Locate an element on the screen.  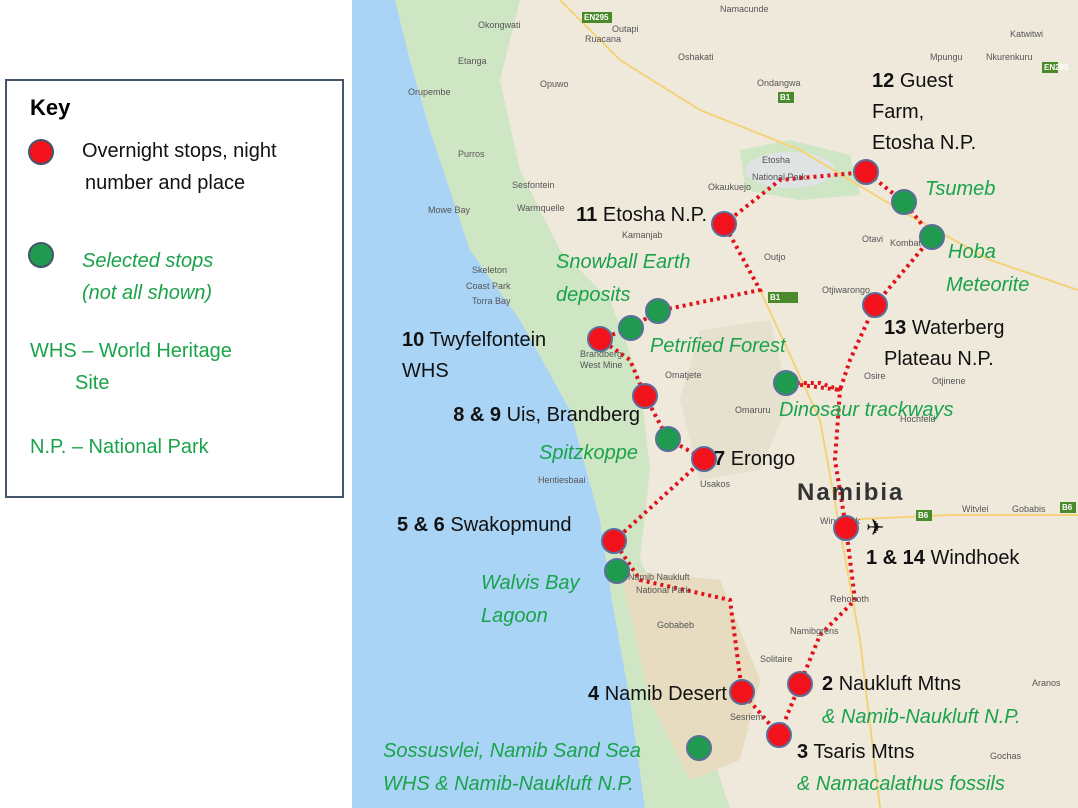
key-item-text: WHS – World Heritage is located at coordinates (131, 351).